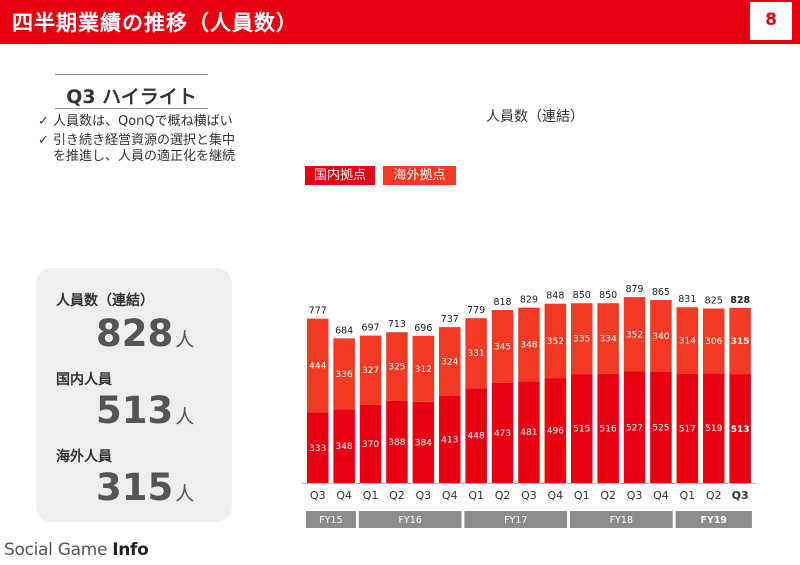 The image size is (800, 565). I want to click on data-label-domestic: 516, so click(608, 429).